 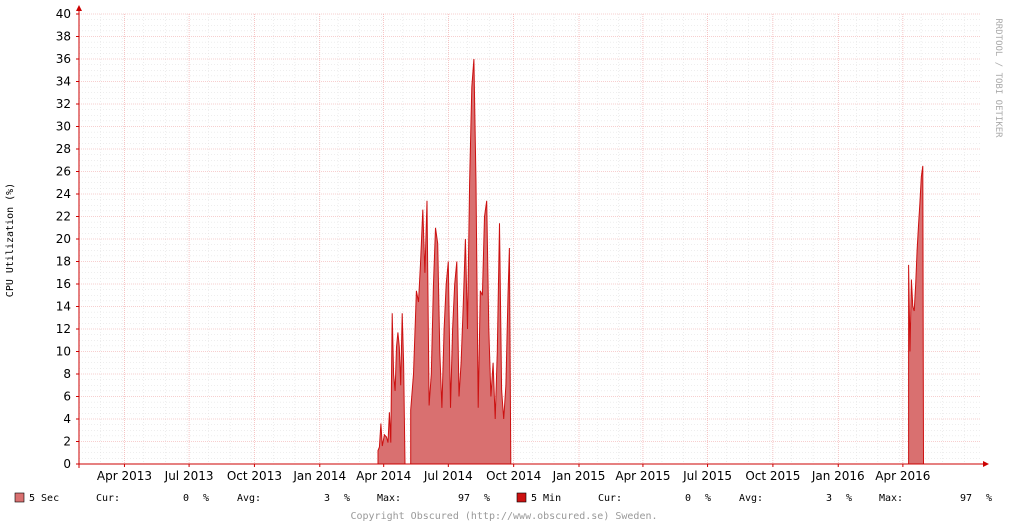 I want to click on x-axis-arrow, so click(x=986, y=464).